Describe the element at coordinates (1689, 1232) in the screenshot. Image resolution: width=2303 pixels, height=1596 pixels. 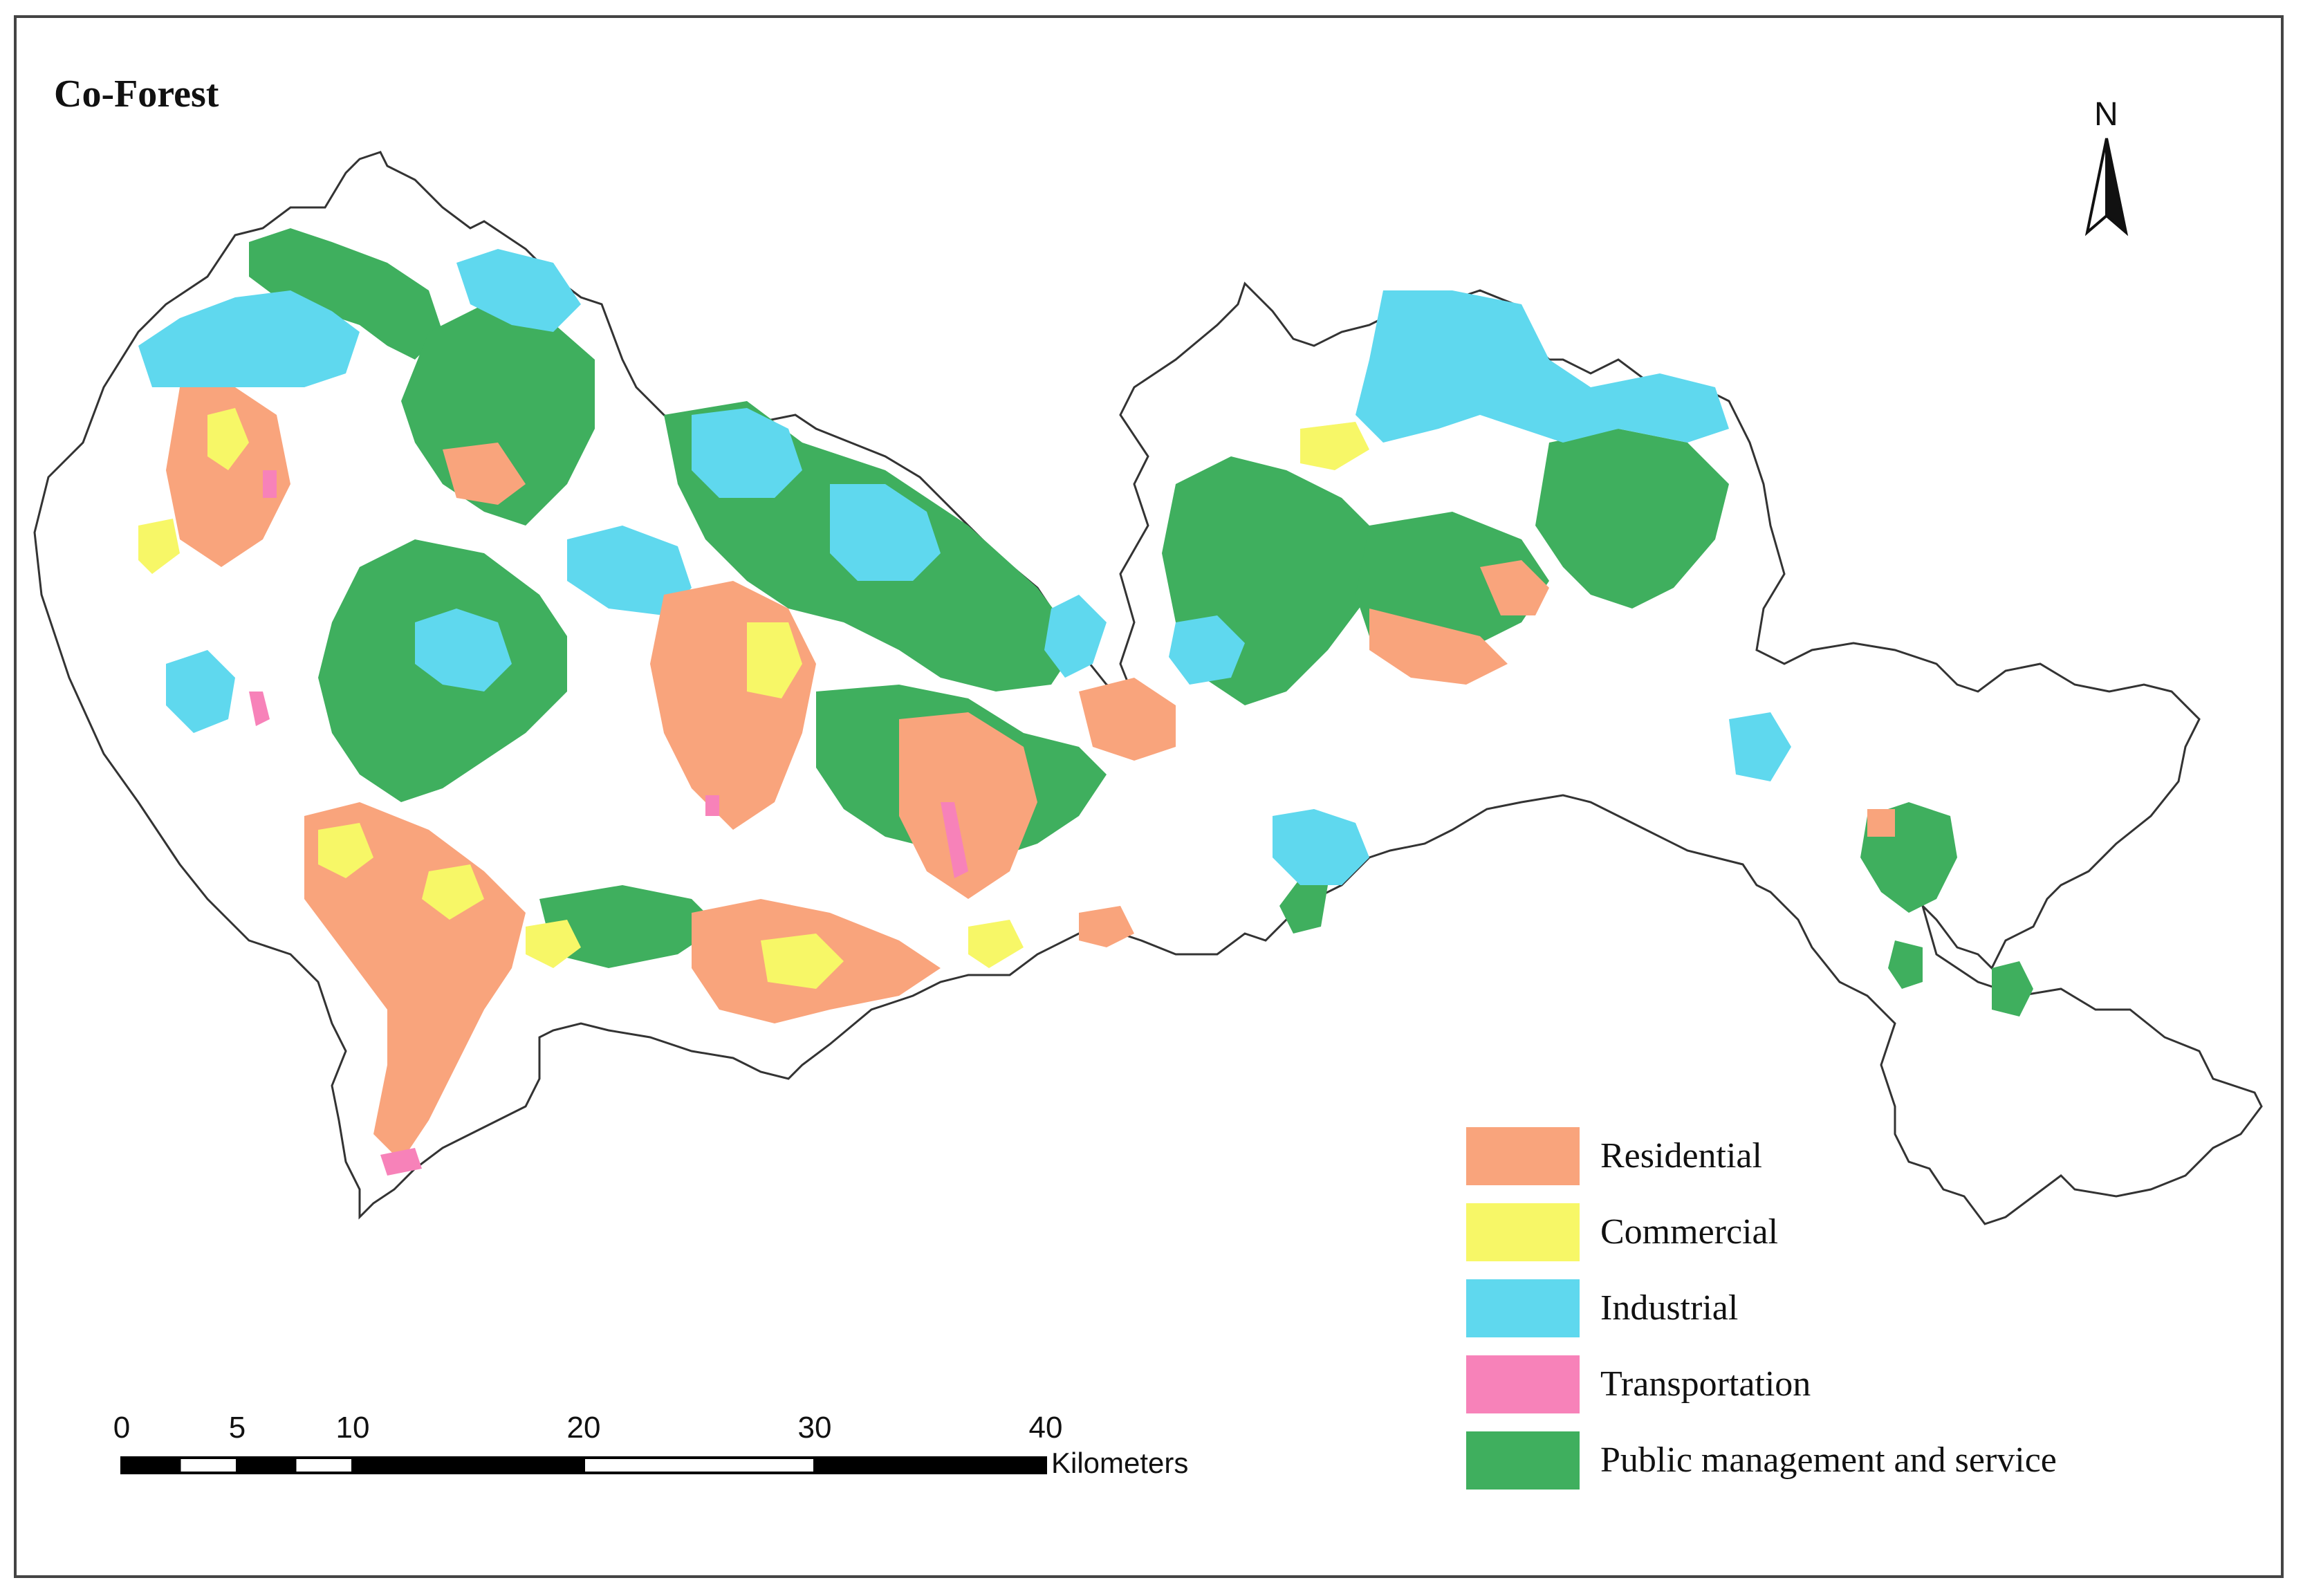
I see `legend-label-commercial: Commercial` at that location.